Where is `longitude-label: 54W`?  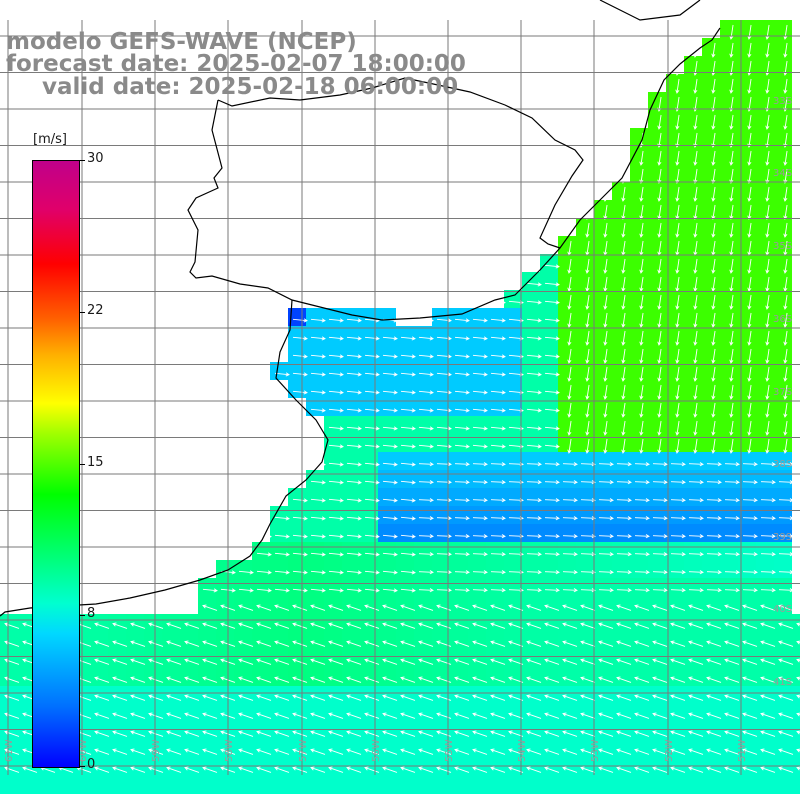
longitude-label: 54W is located at coordinates (522, 750).